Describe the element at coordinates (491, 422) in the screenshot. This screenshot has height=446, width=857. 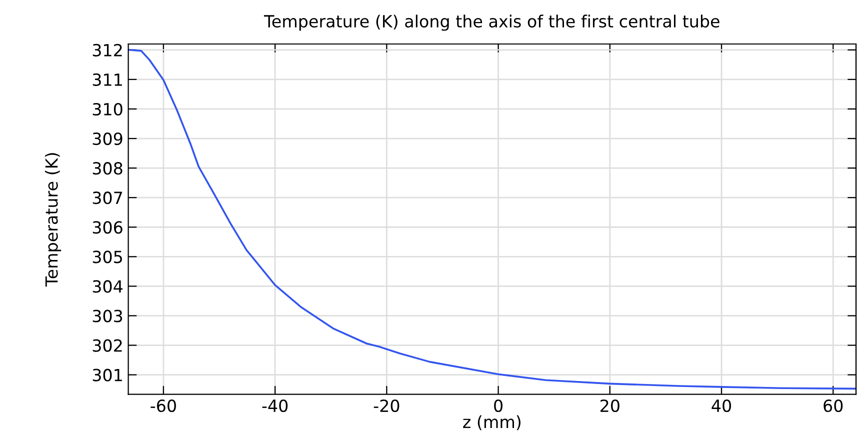
I see `x-axis-title: z (mm)` at that location.